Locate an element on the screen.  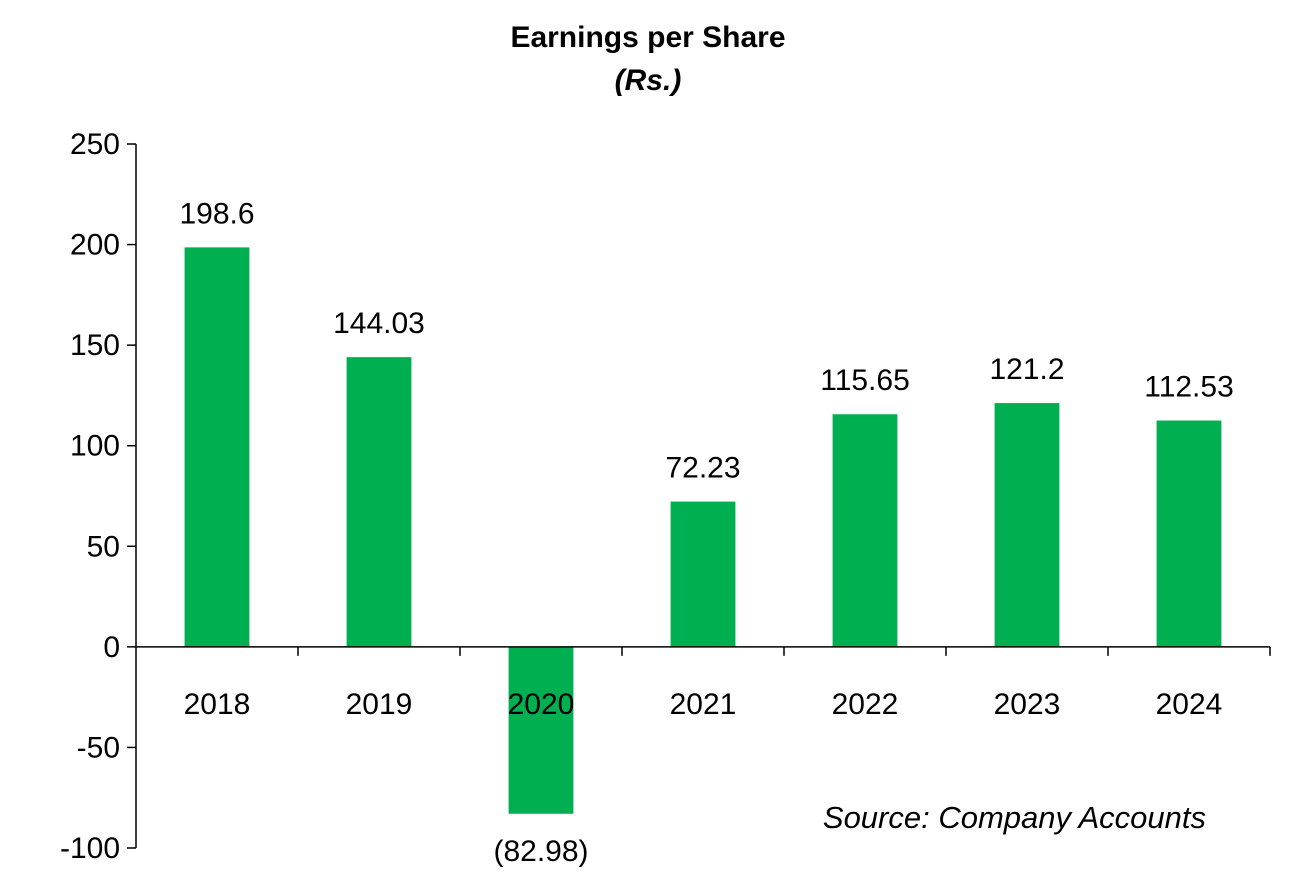
x-tick-label: 2022 is located at coordinates (865, 704).